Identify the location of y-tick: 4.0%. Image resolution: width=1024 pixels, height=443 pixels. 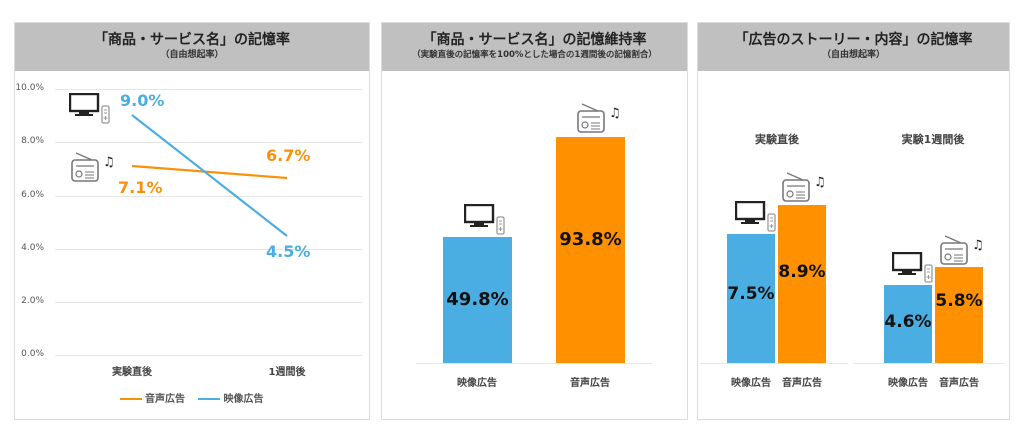
(32, 248).